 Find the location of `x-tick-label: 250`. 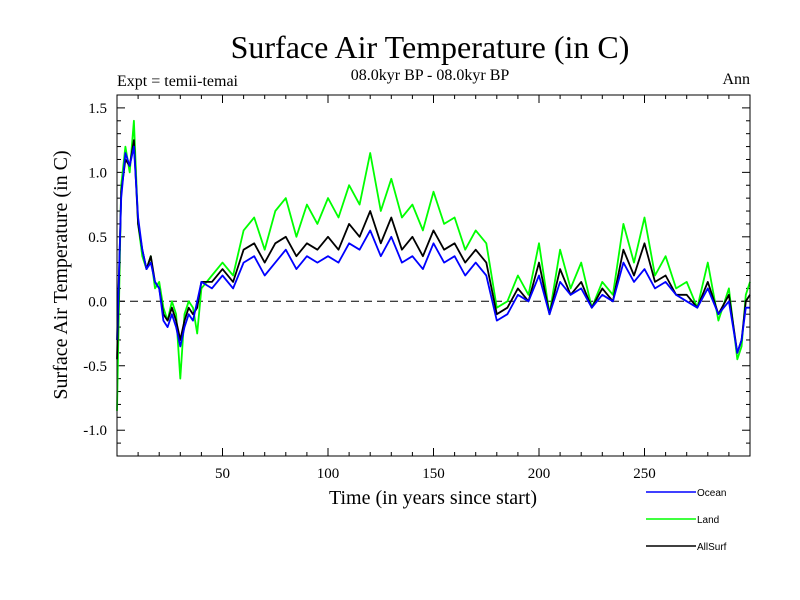

x-tick-label: 250 is located at coordinates (644, 474).